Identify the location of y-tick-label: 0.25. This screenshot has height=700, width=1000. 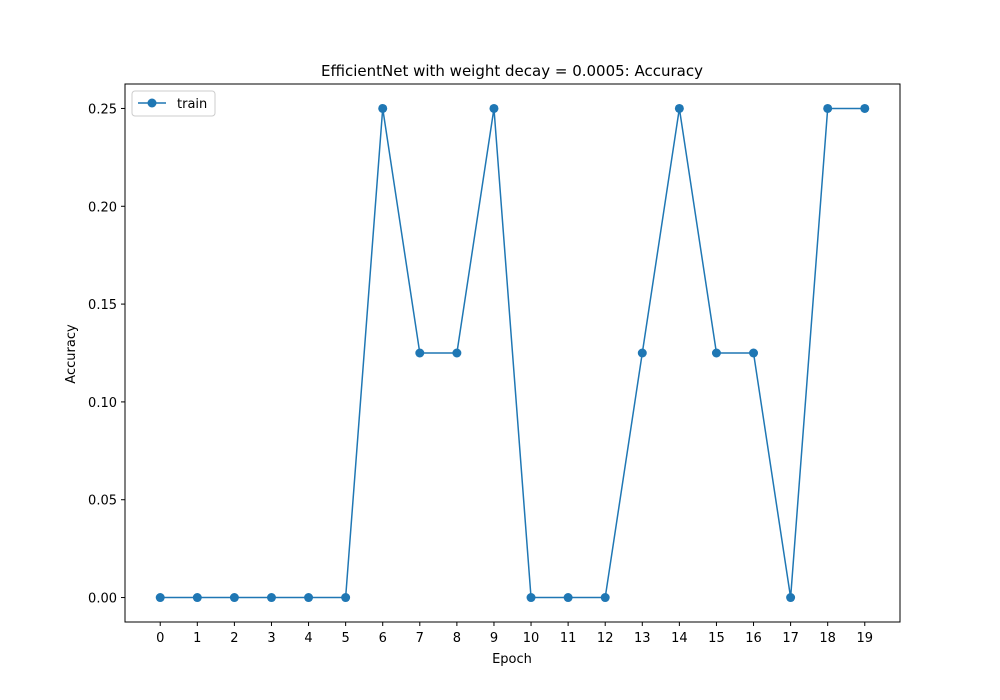
(102, 109).